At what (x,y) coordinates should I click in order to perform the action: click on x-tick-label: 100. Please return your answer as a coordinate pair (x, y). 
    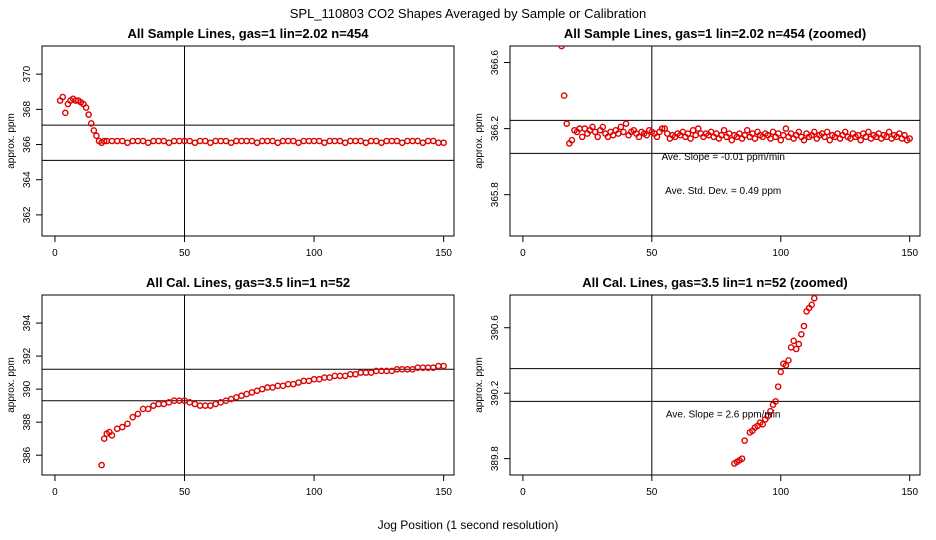
    Looking at the image, I should click on (314, 253).